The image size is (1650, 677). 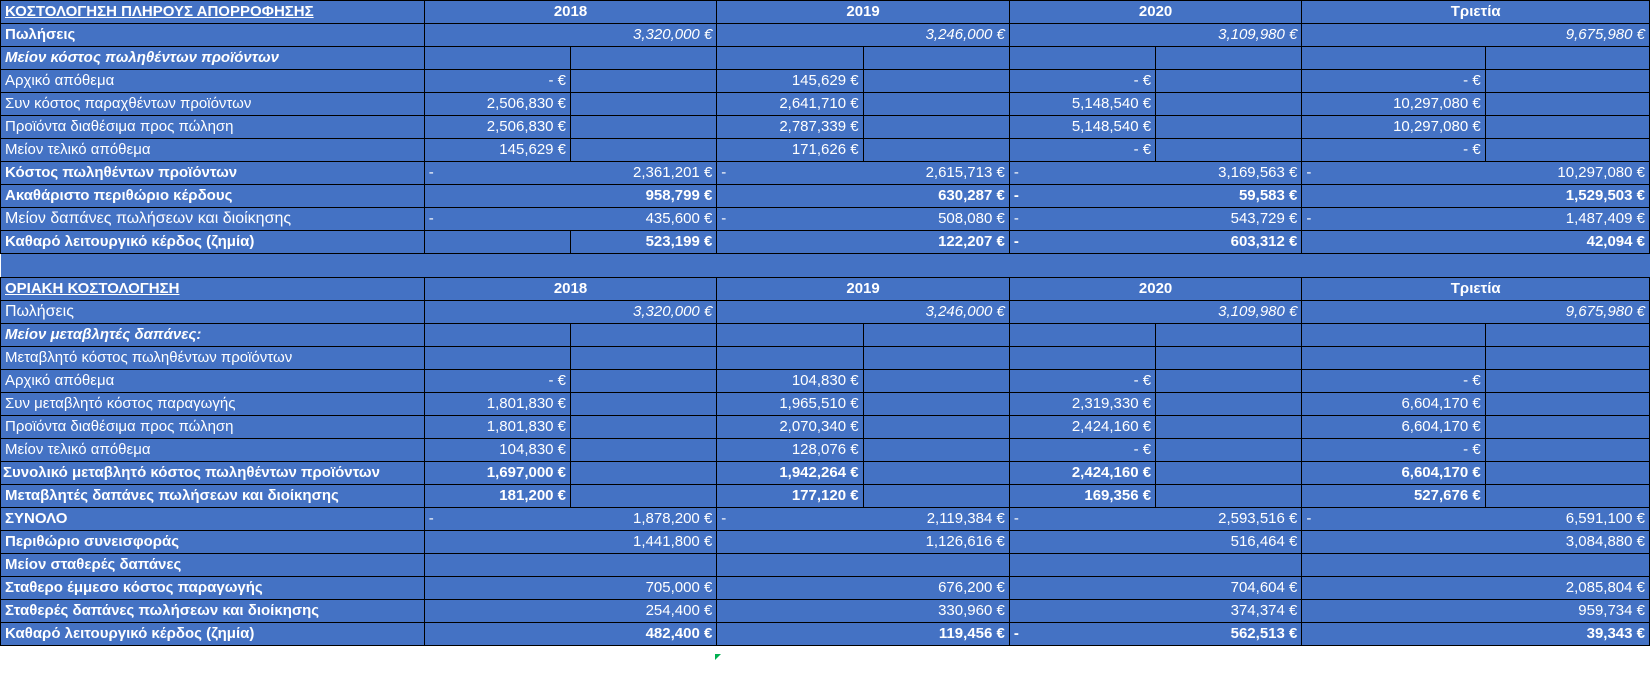 What do you see at coordinates (212, 127) in the screenshot?
I see `t1-available-label: Προϊόντα διαθέσιμα προς πώληση` at bounding box center [212, 127].